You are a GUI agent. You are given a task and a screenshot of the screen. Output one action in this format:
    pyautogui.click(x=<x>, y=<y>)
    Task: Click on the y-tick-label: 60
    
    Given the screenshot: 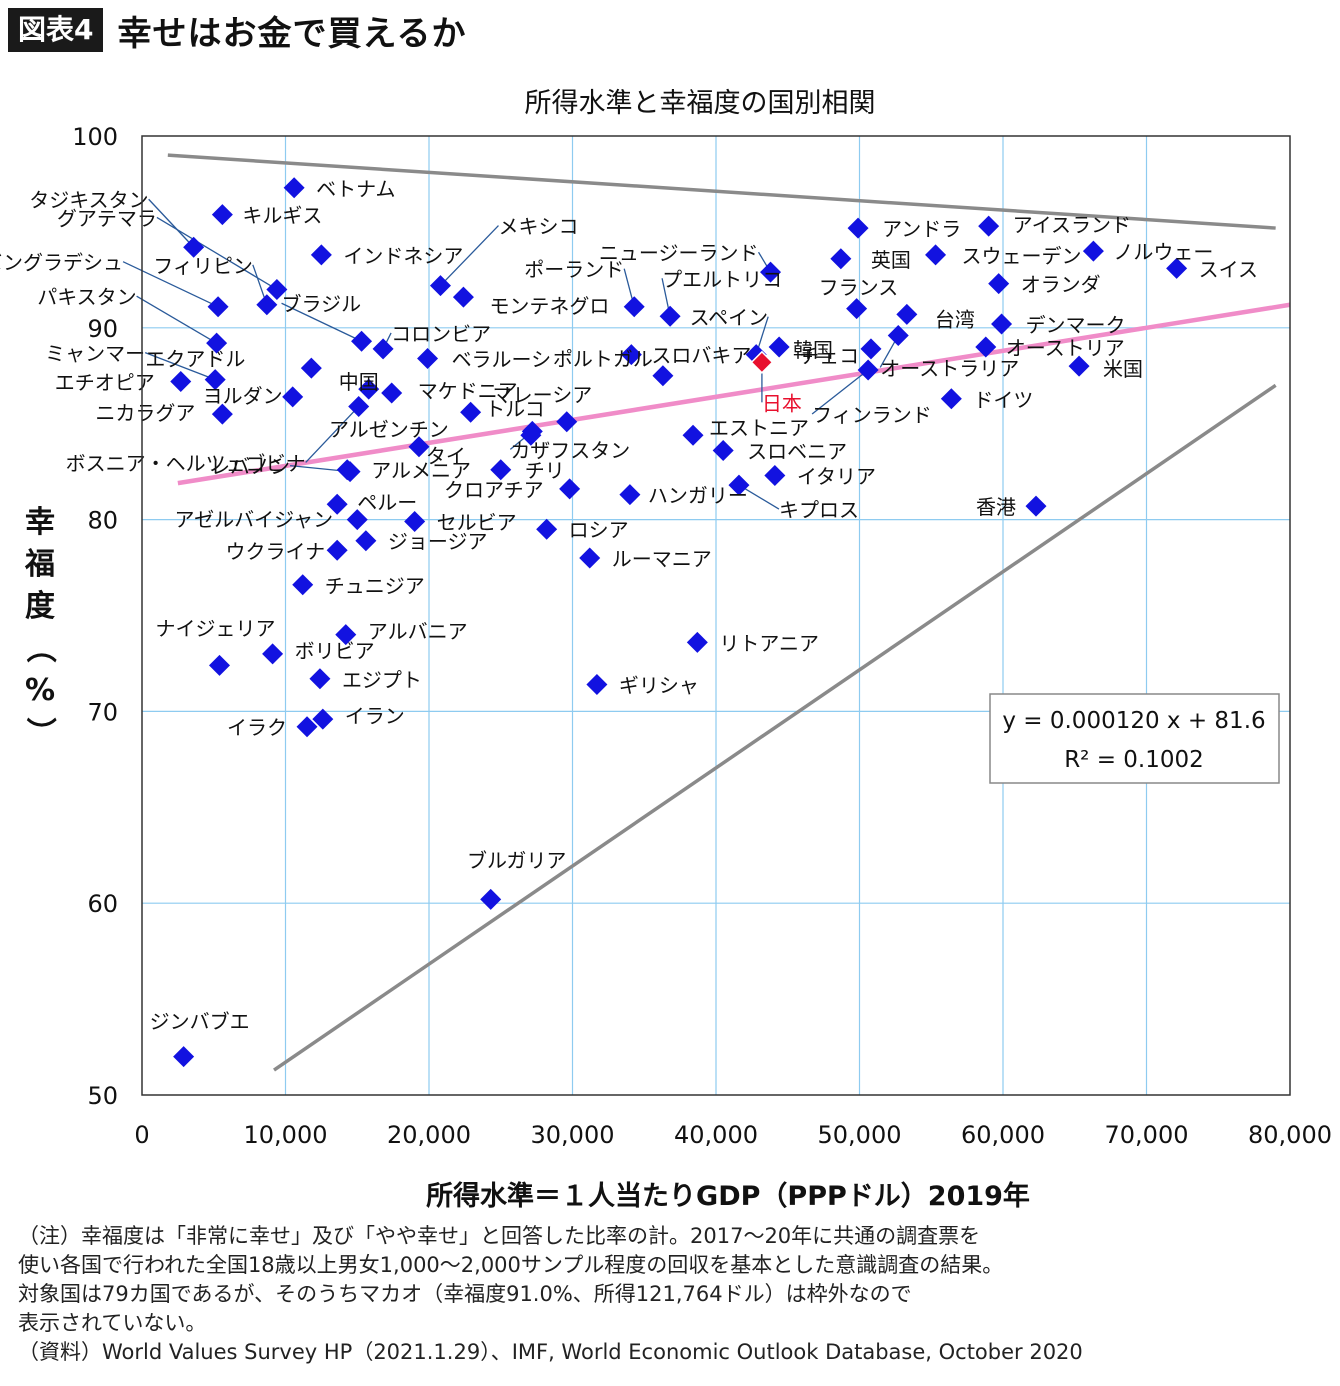 What is the action you would take?
    pyautogui.click(x=102, y=904)
    